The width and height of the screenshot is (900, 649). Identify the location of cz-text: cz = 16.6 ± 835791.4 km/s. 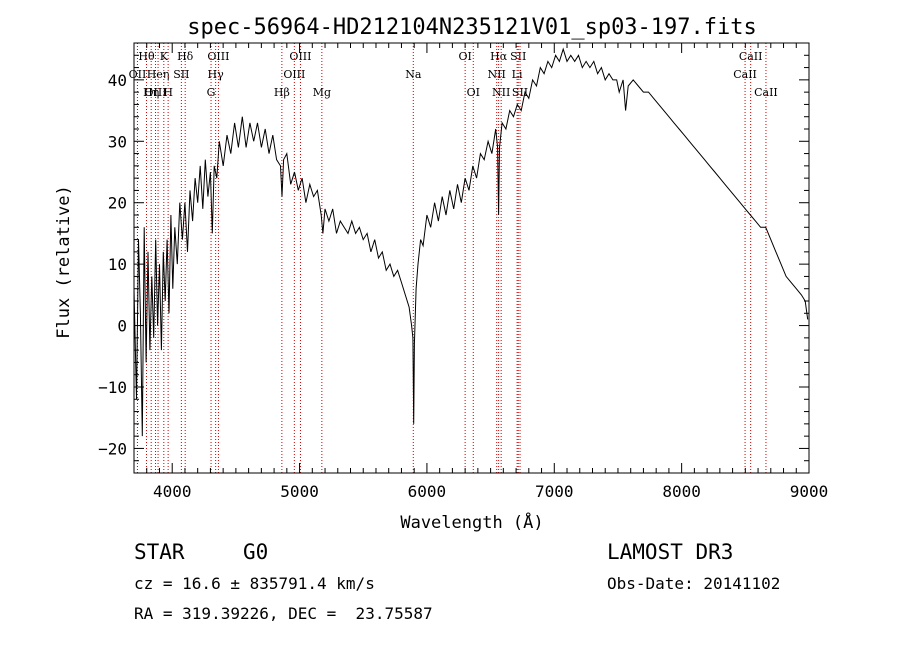
(254, 583).